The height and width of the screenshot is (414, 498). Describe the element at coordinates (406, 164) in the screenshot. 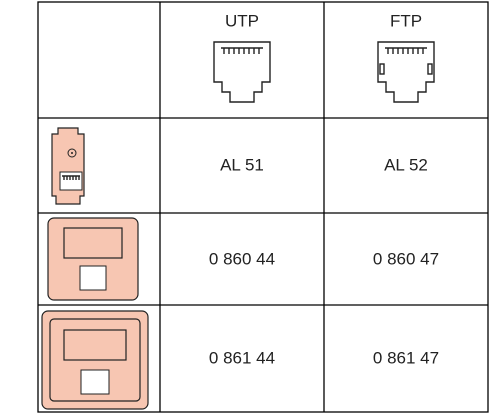

I see `cell-text: AL 52` at that location.